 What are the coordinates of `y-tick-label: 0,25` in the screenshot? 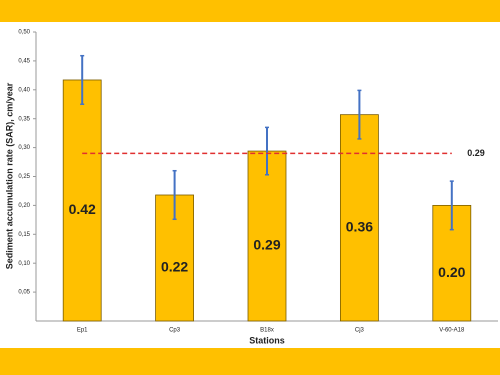 It's located at (24, 177).